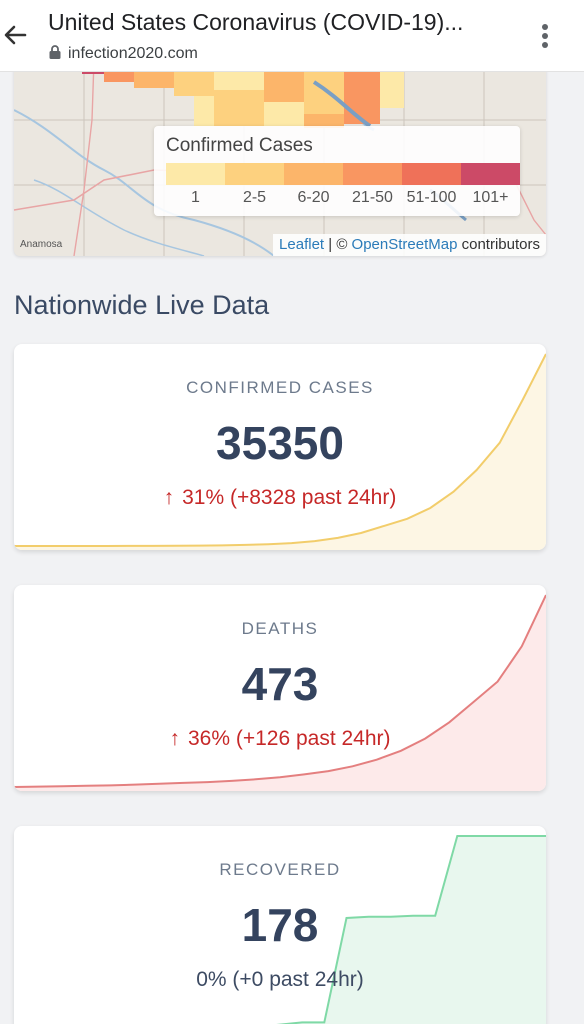 Image resolution: width=584 pixels, height=1024 pixels. What do you see at coordinates (239, 145) in the screenshot?
I see `legend-title: Confirmed Cases` at bounding box center [239, 145].